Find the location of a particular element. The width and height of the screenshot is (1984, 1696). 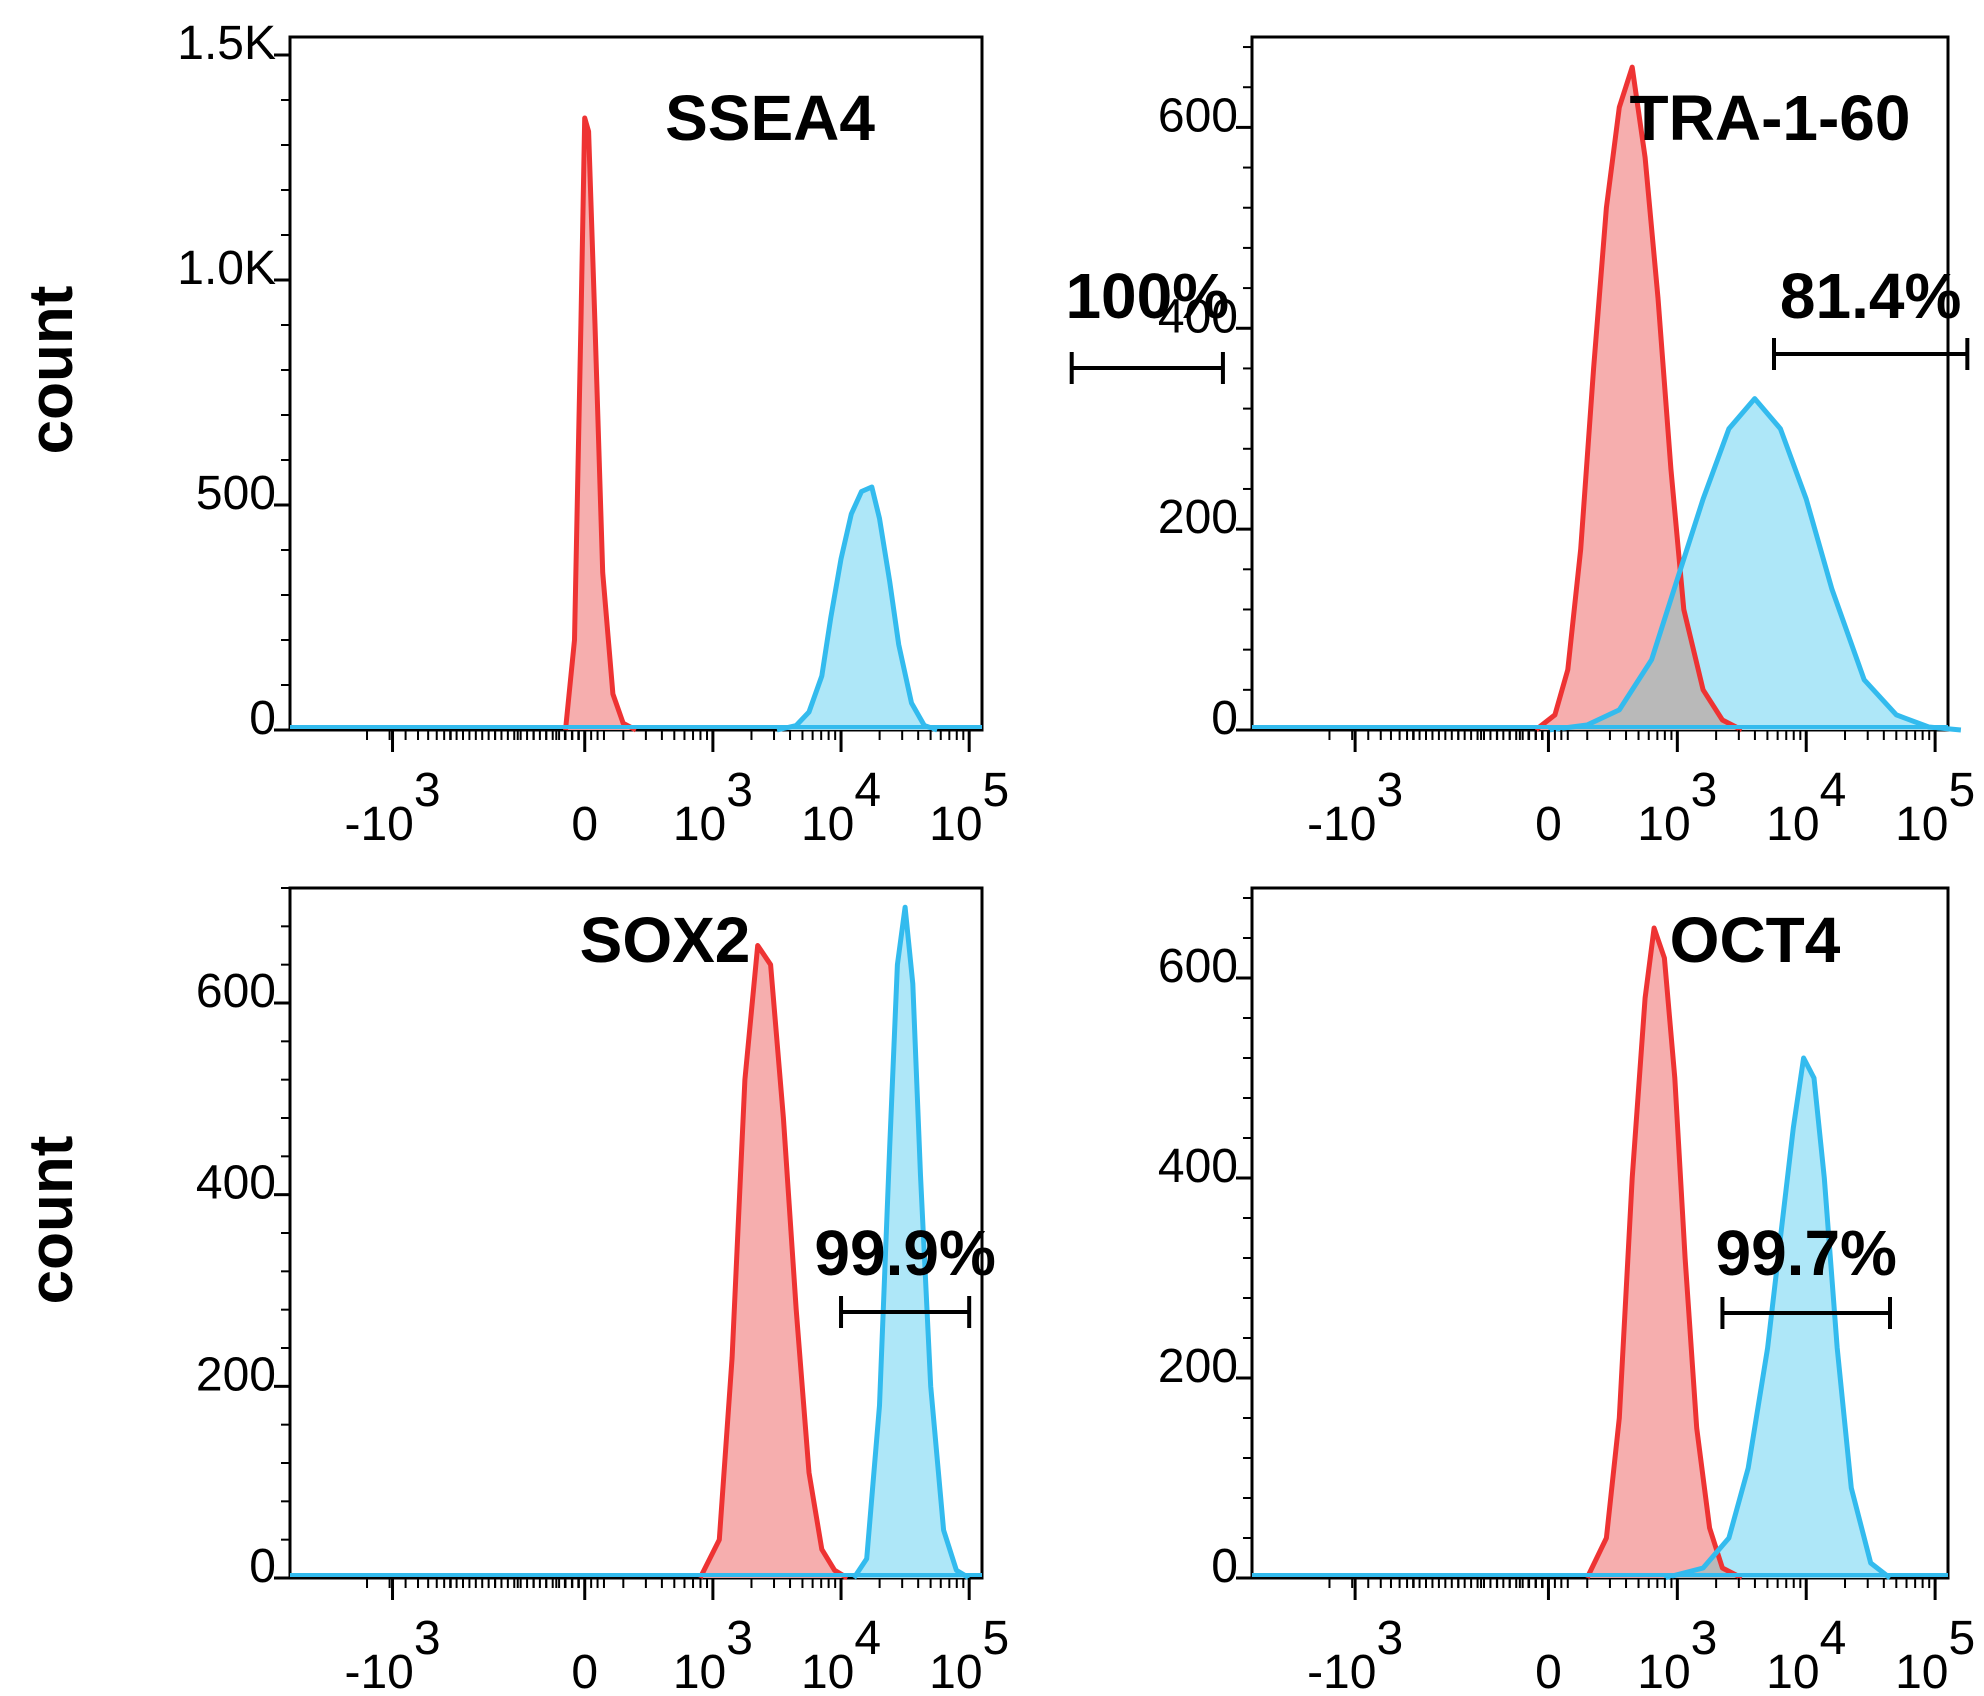

panel-title: SSEA4 is located at coordinates (770, 118).